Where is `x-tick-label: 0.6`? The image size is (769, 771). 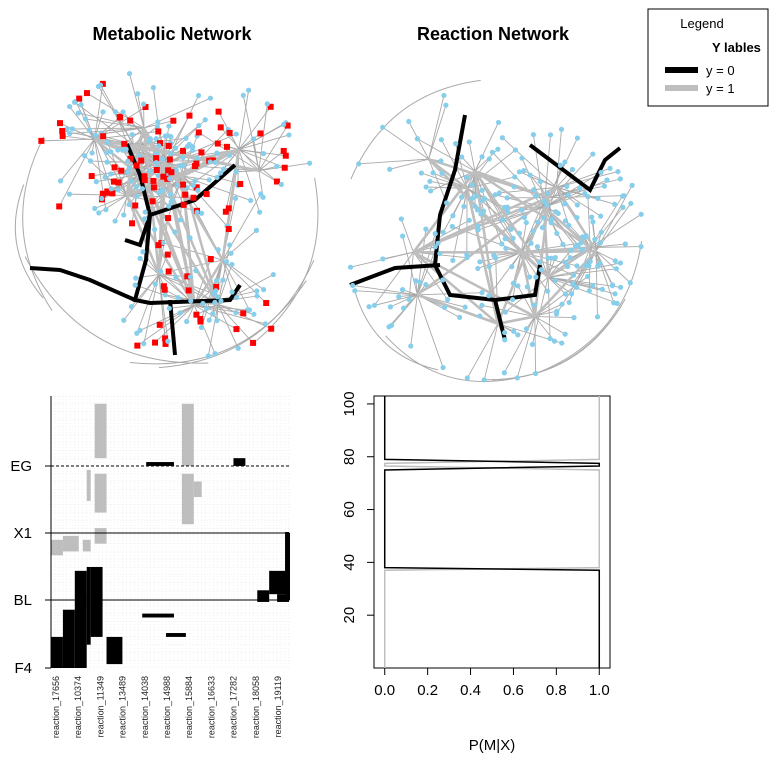
x-tick-label: 0.6 is located at coordinates (513, 690).